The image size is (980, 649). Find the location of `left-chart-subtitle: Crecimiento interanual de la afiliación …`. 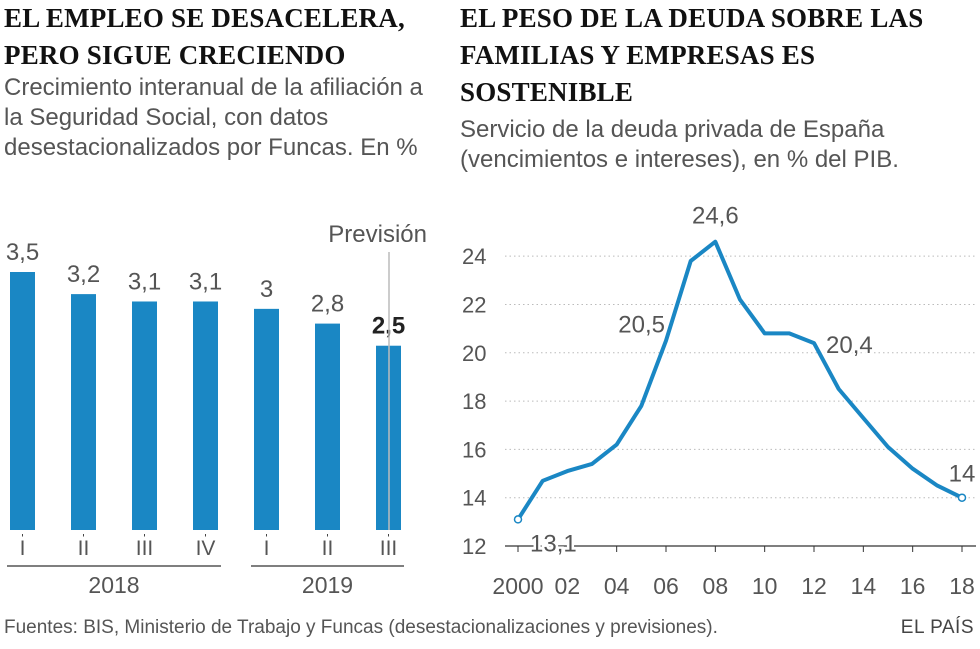

left-chart-subtitle: Crecimiento interanual de la afiliación … is located at coordinates (213, 117).